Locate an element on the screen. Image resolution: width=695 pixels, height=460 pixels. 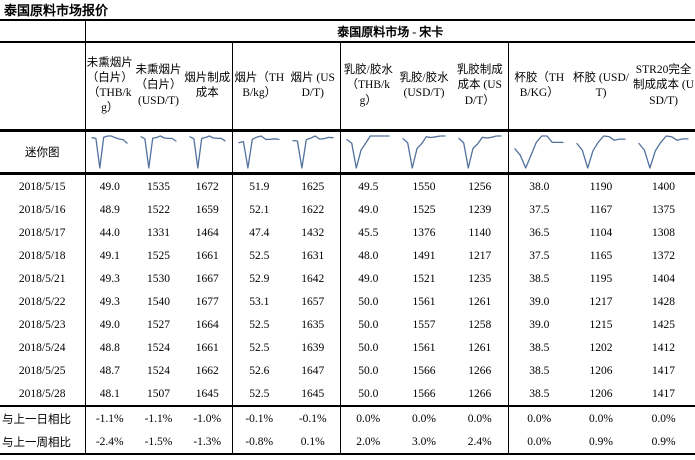
date-column-header is located at coordinates (43, 87).